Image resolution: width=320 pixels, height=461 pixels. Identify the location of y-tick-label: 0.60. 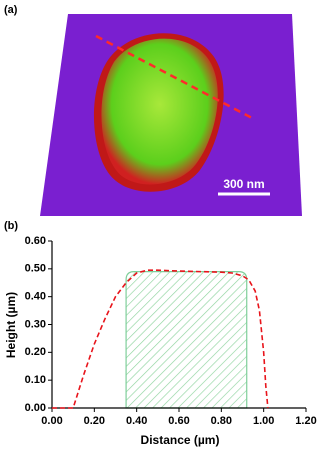
(35, 241).